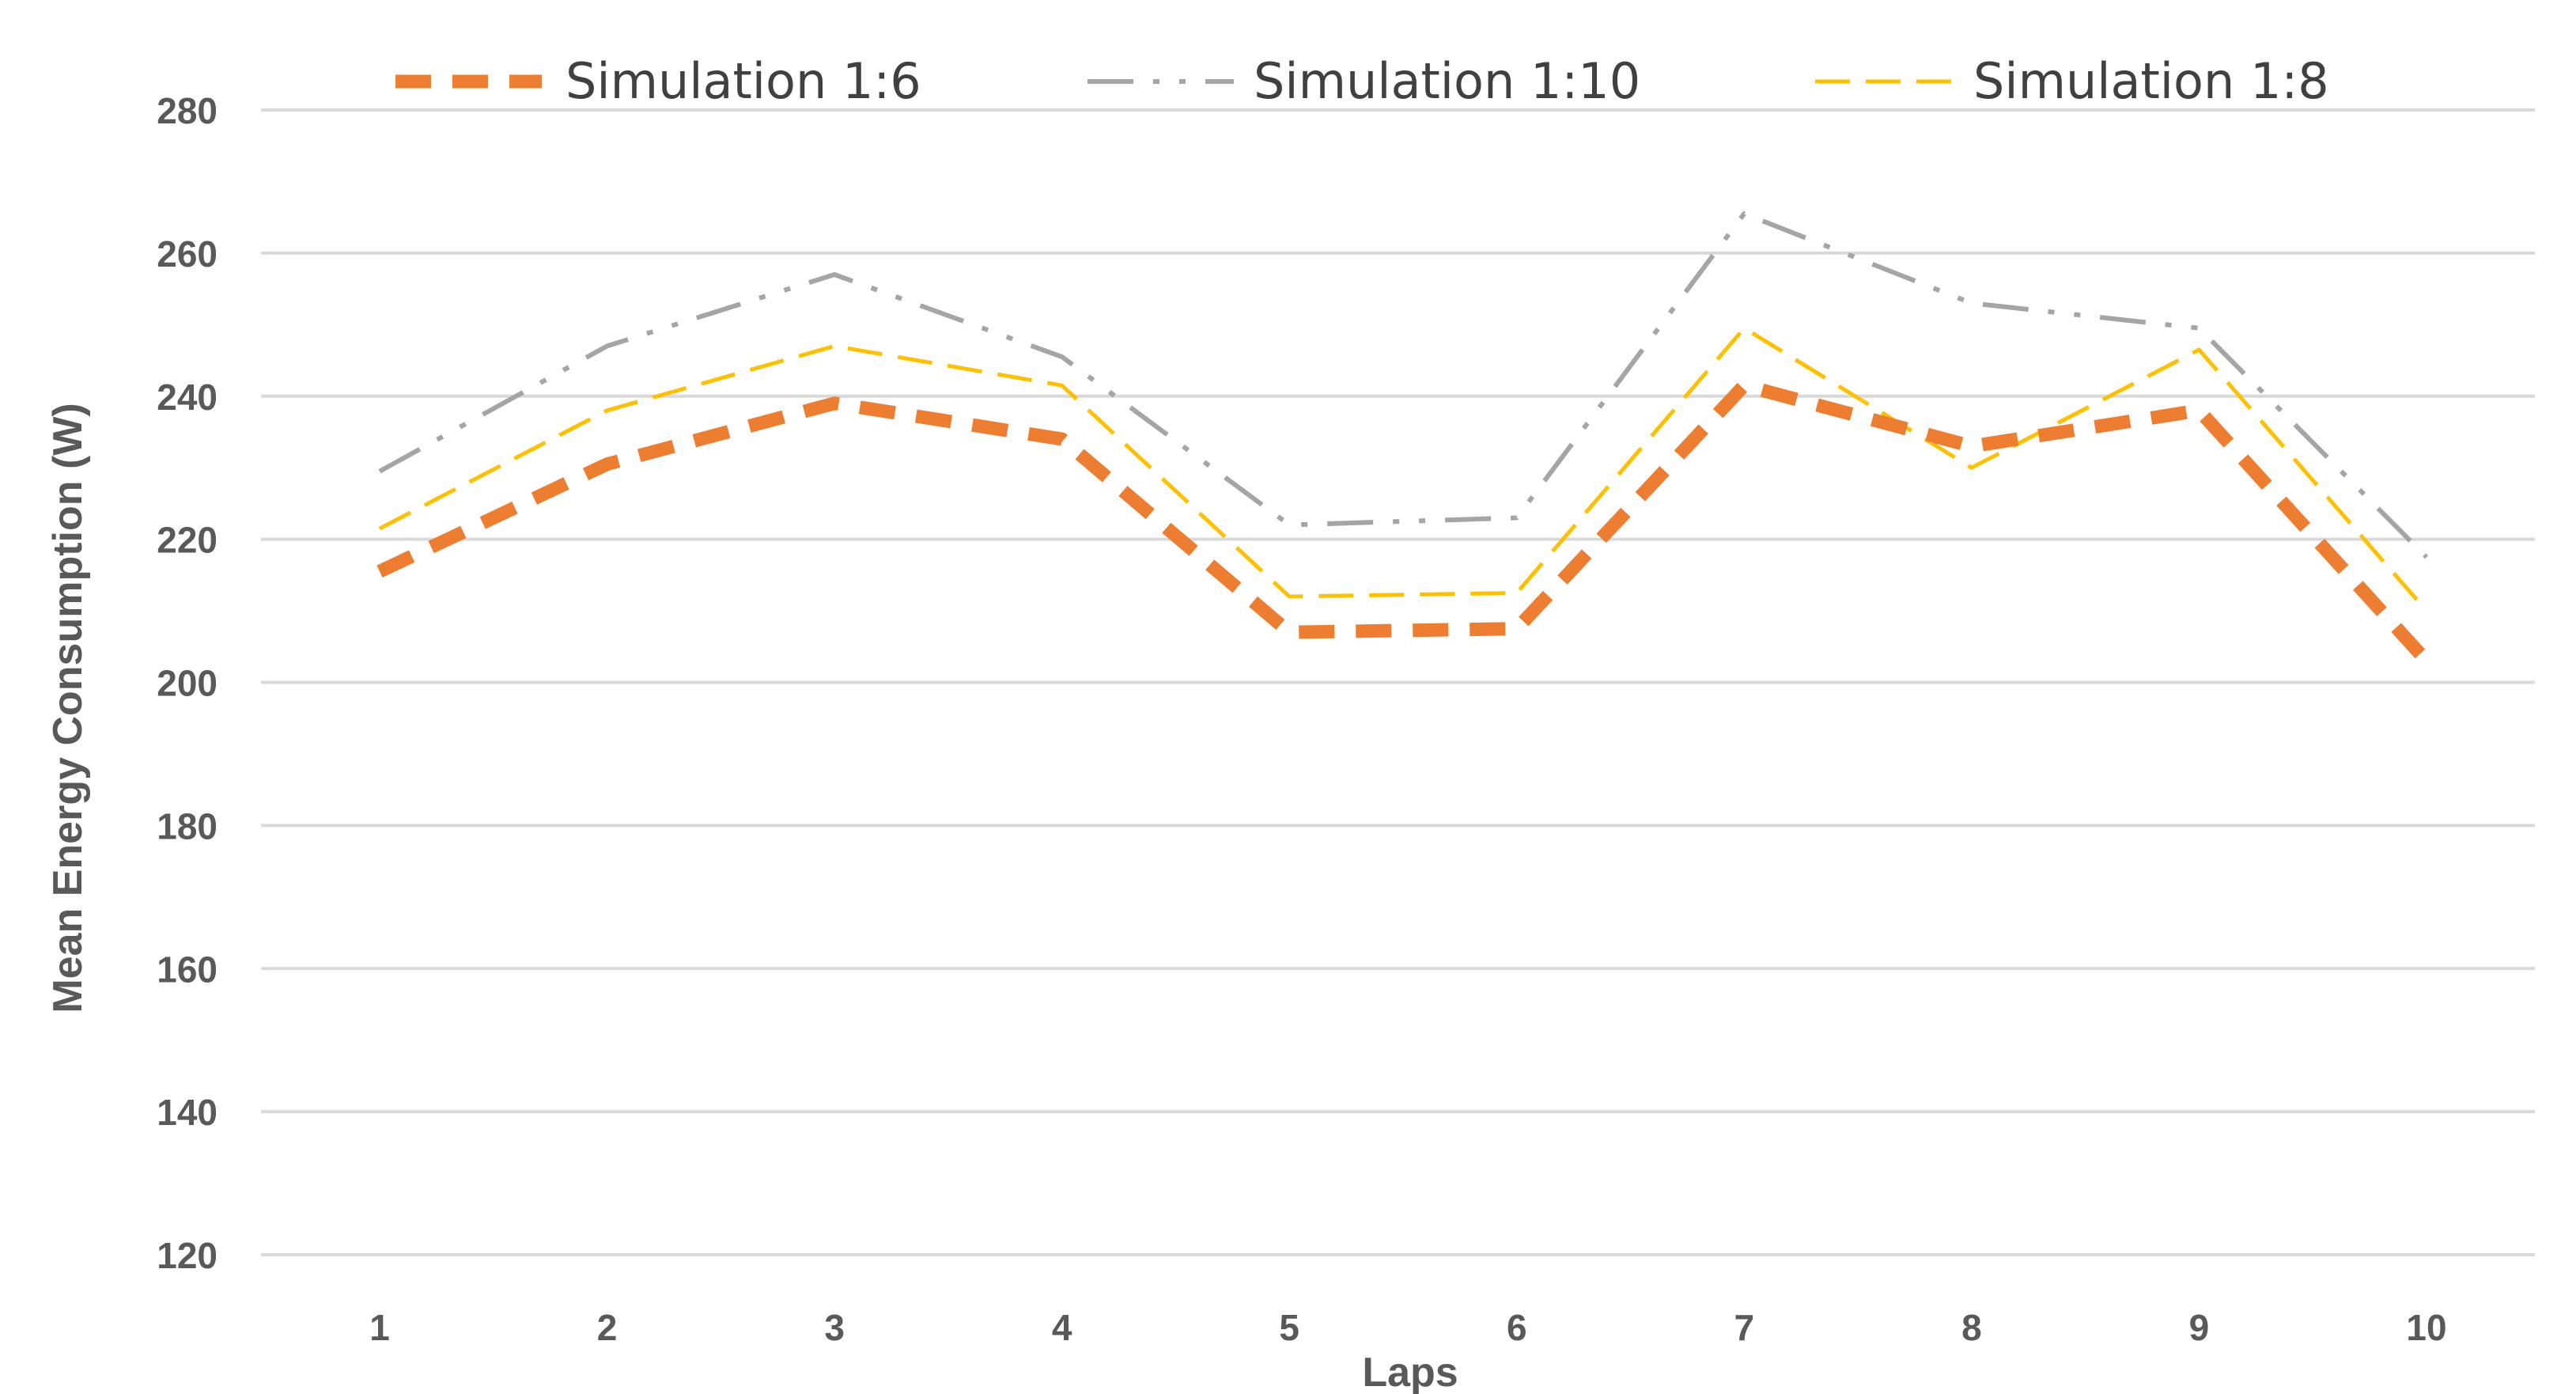 The image size is (2576, 1394). I want to click on x-tick-label: 4, so click(1062, 1327).